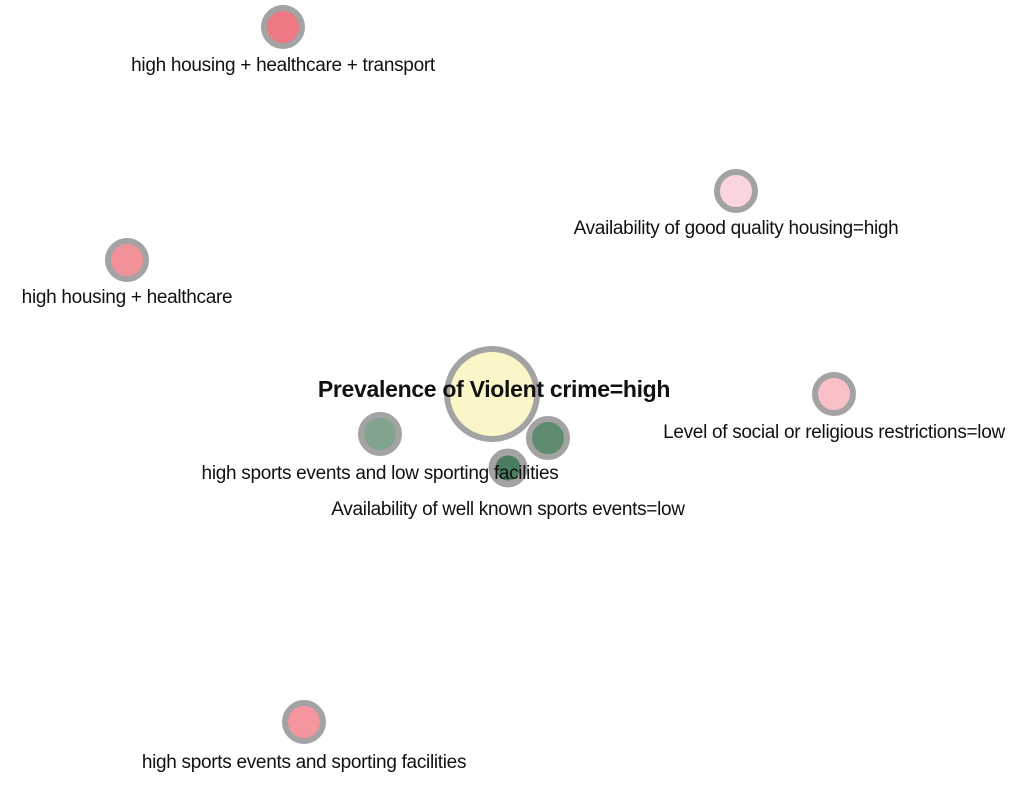  I want to click on node-circle-sports-events-secondary, so click(548, 438).